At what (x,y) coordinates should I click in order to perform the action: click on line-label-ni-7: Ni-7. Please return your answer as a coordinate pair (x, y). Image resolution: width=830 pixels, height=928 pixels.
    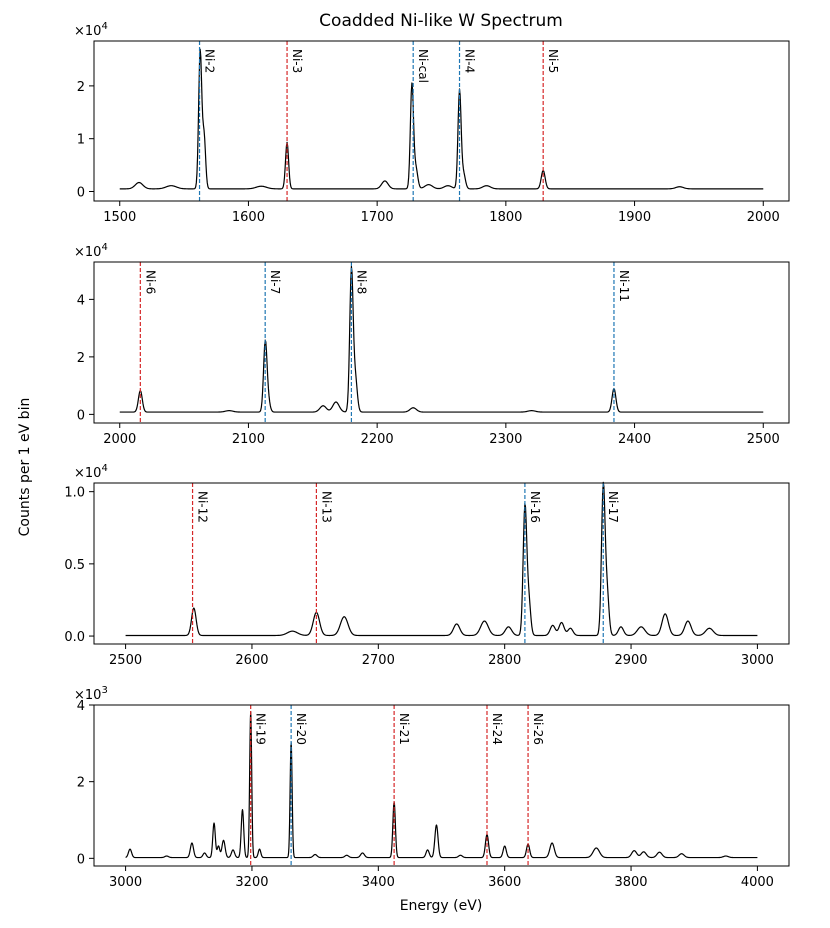
    Looking at the image, I should click on (275, 282).